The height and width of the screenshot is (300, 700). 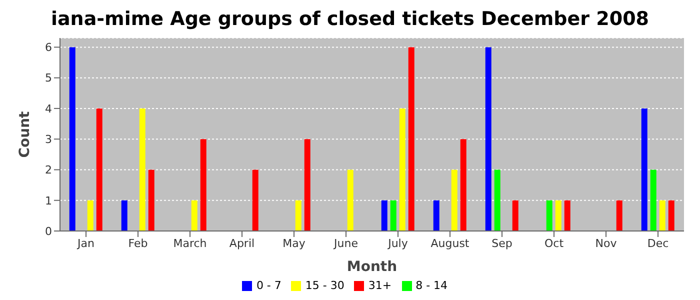 I want to click on legend-label: 31+, so click(x=380, y=285).